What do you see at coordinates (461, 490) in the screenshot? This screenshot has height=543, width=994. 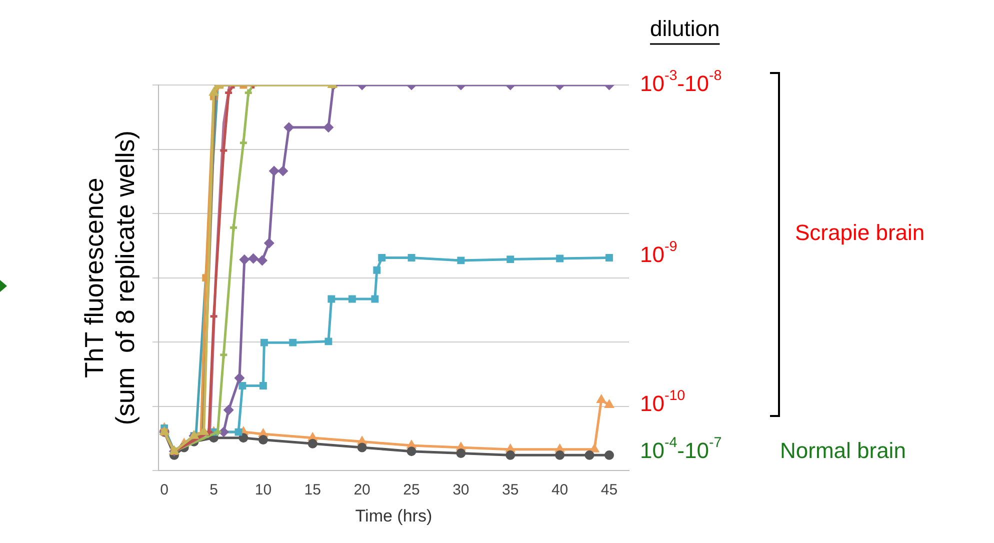 I see `x-tick-label: 30` at bounding box center [461, 490].